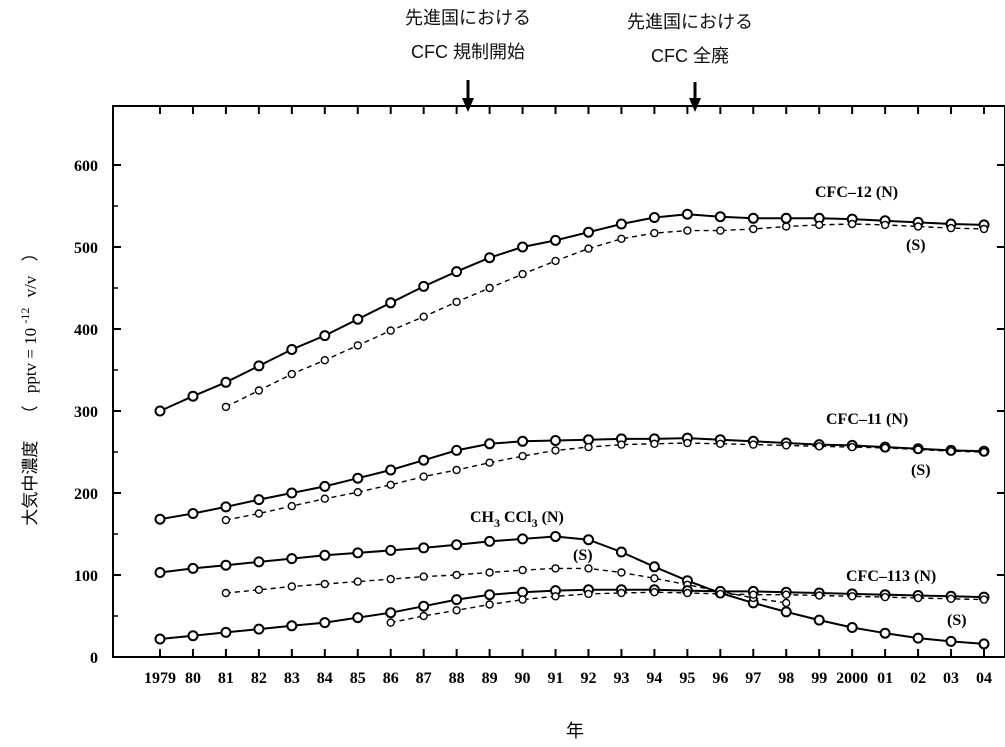 The width and height of the screenshot is (1005, 747). Describe the element at coordinates (575, 731) in the screenshot. I see `x-axis-title: 年` at that location.